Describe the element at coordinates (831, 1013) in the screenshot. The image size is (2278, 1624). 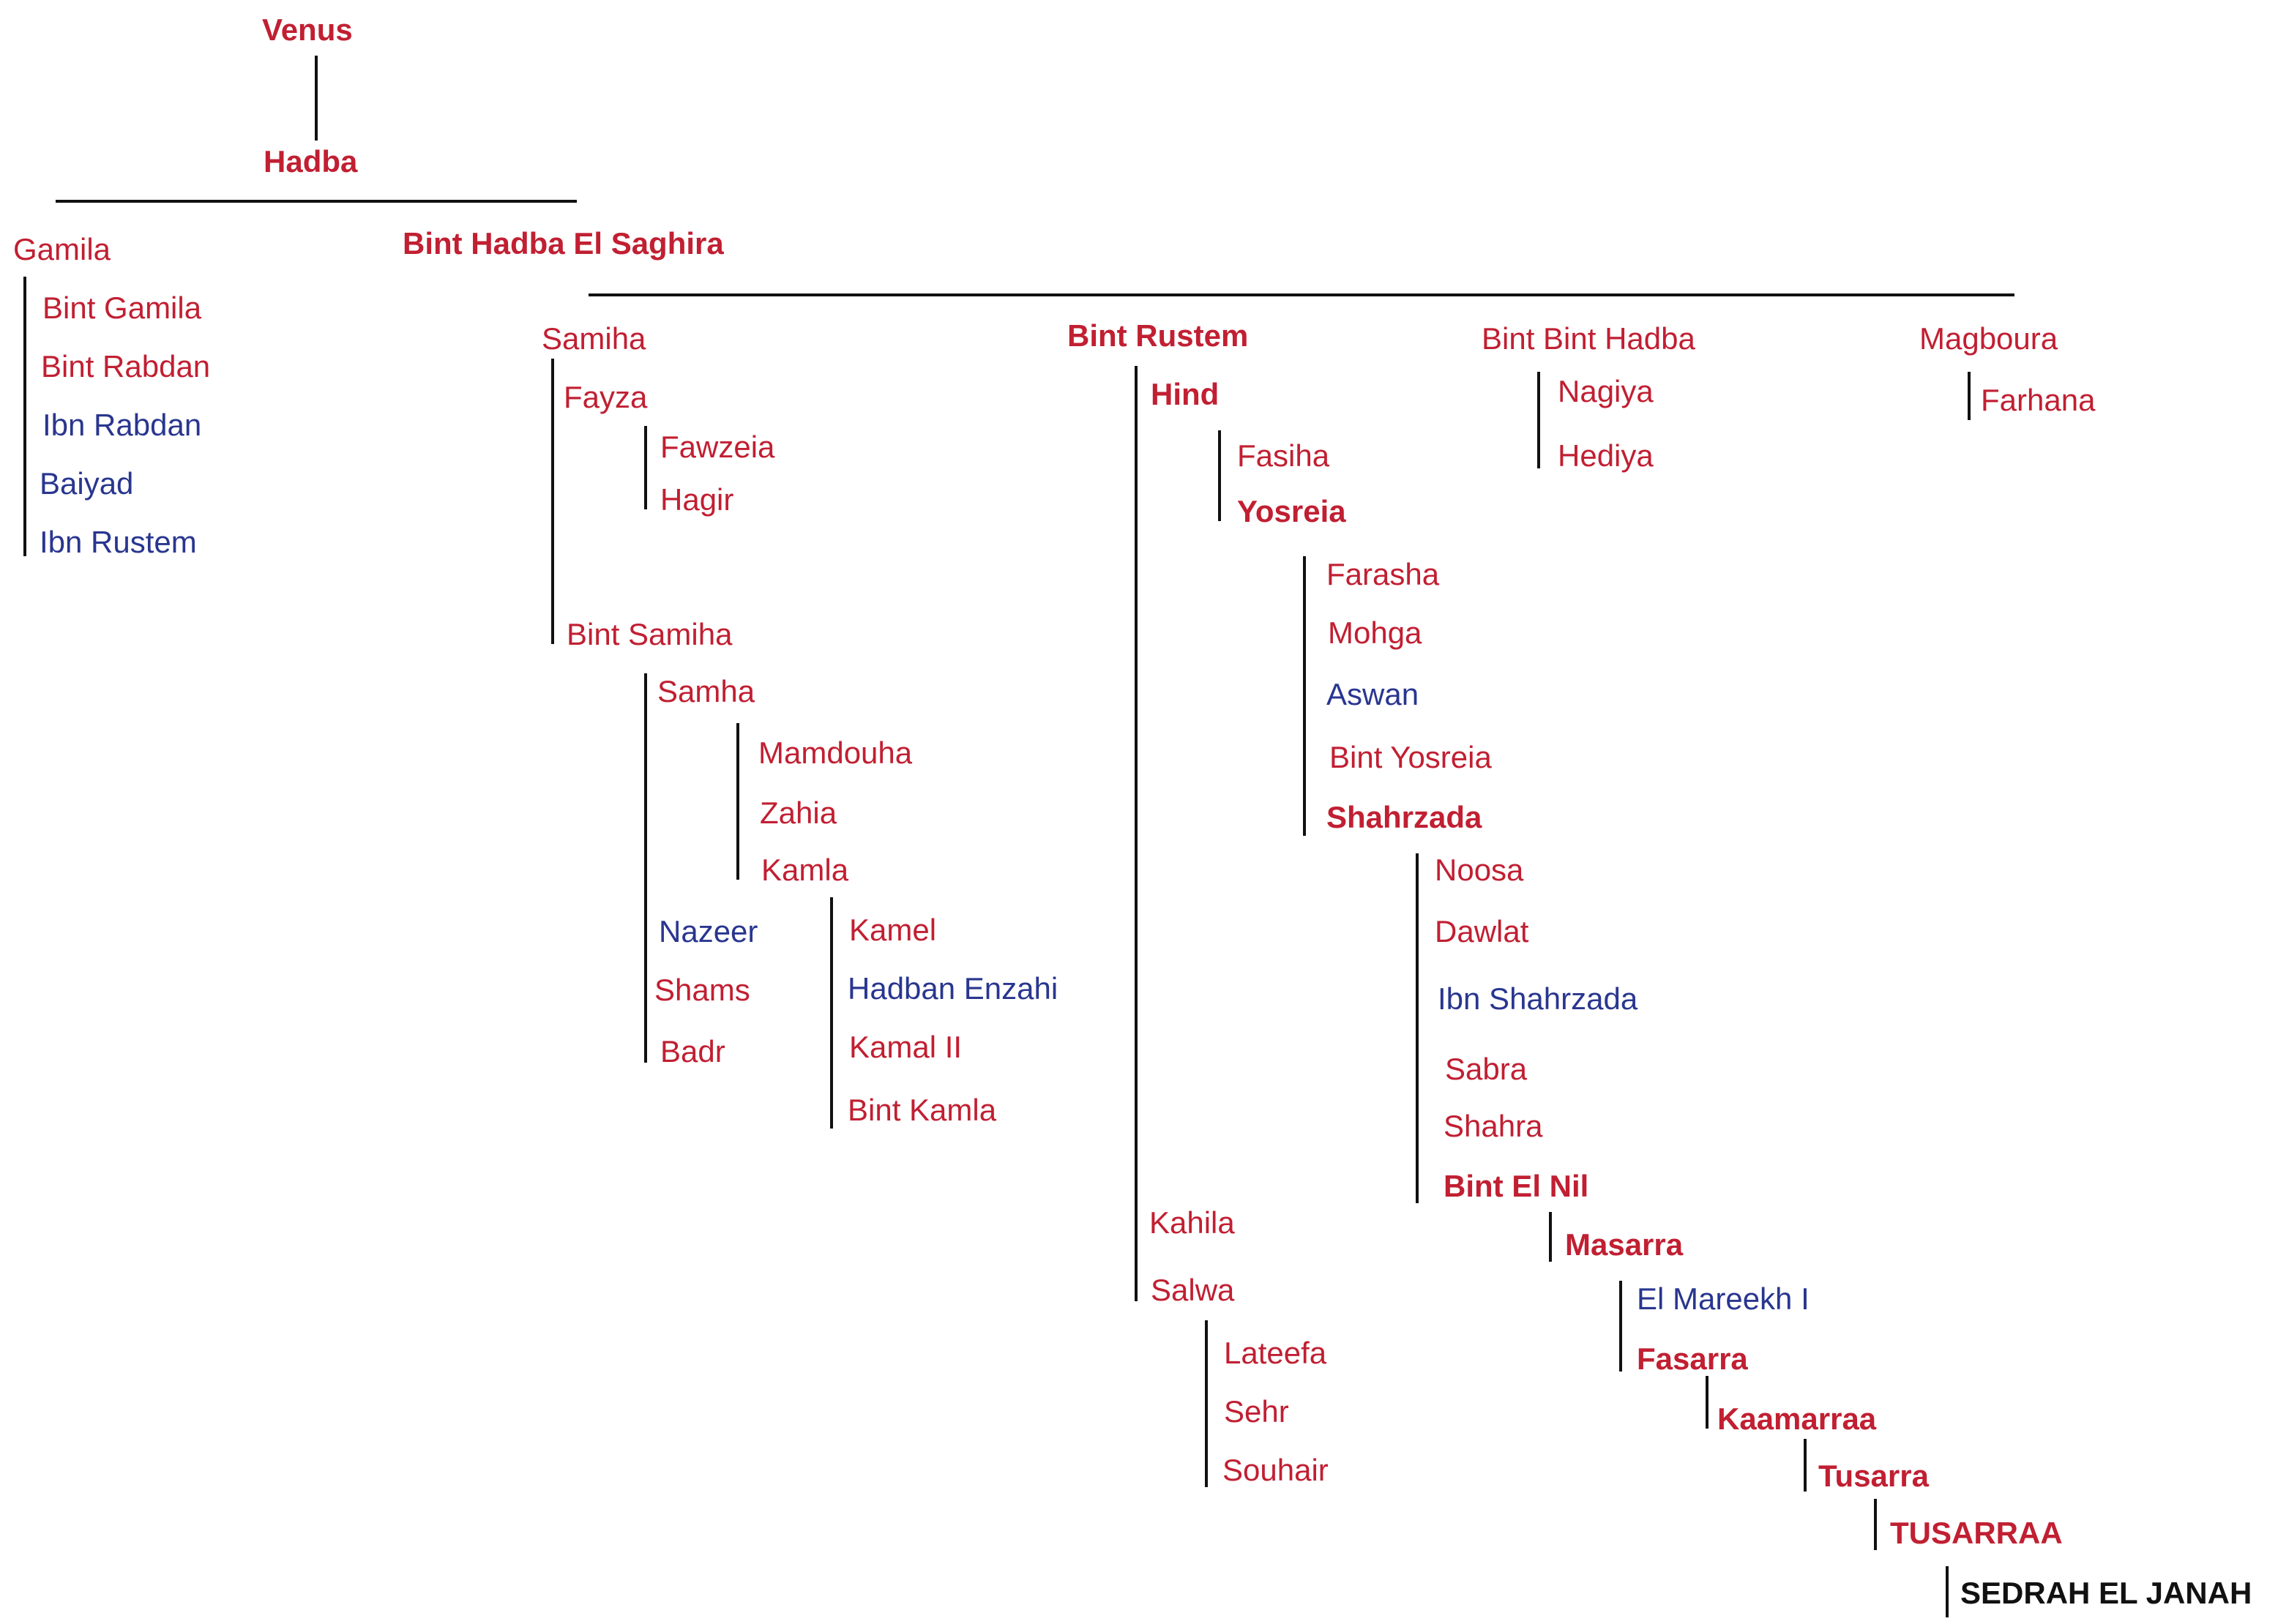
I see `line-kamla-children` at that location.